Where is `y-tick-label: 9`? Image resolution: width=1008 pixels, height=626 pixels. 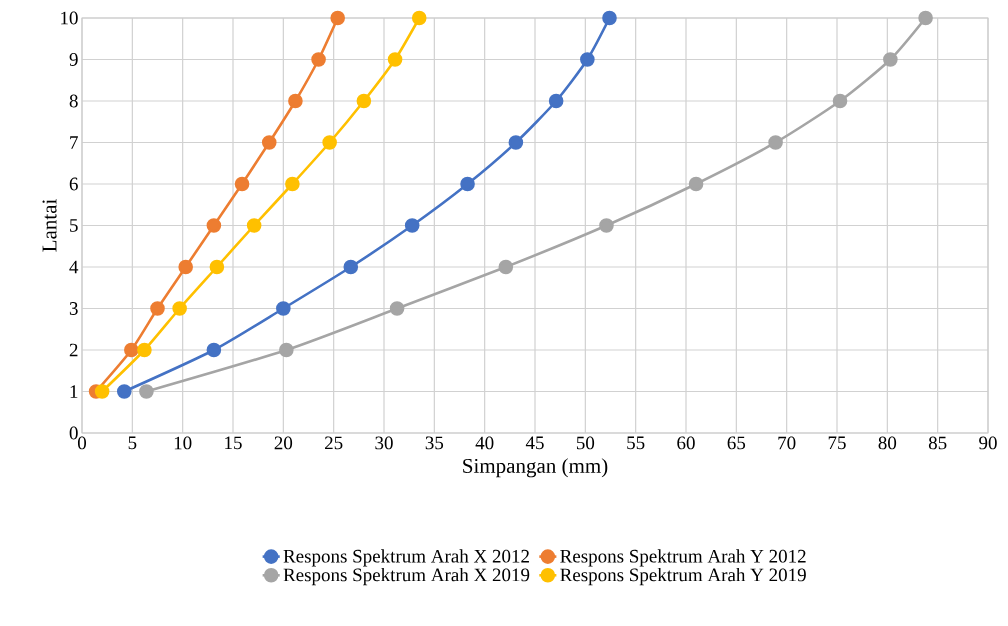
y-tick-label: 9 is located at coordinates (73, 59).